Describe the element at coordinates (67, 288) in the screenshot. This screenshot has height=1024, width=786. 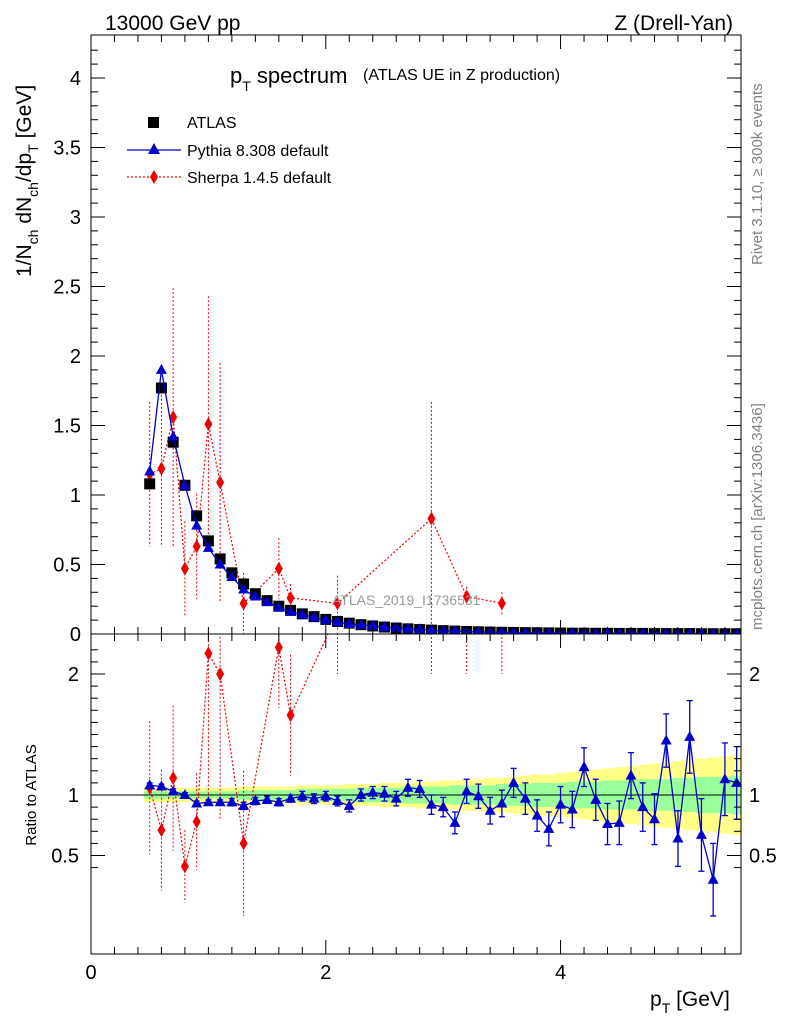
I see `main-ytick-label: 2.5` at that location.